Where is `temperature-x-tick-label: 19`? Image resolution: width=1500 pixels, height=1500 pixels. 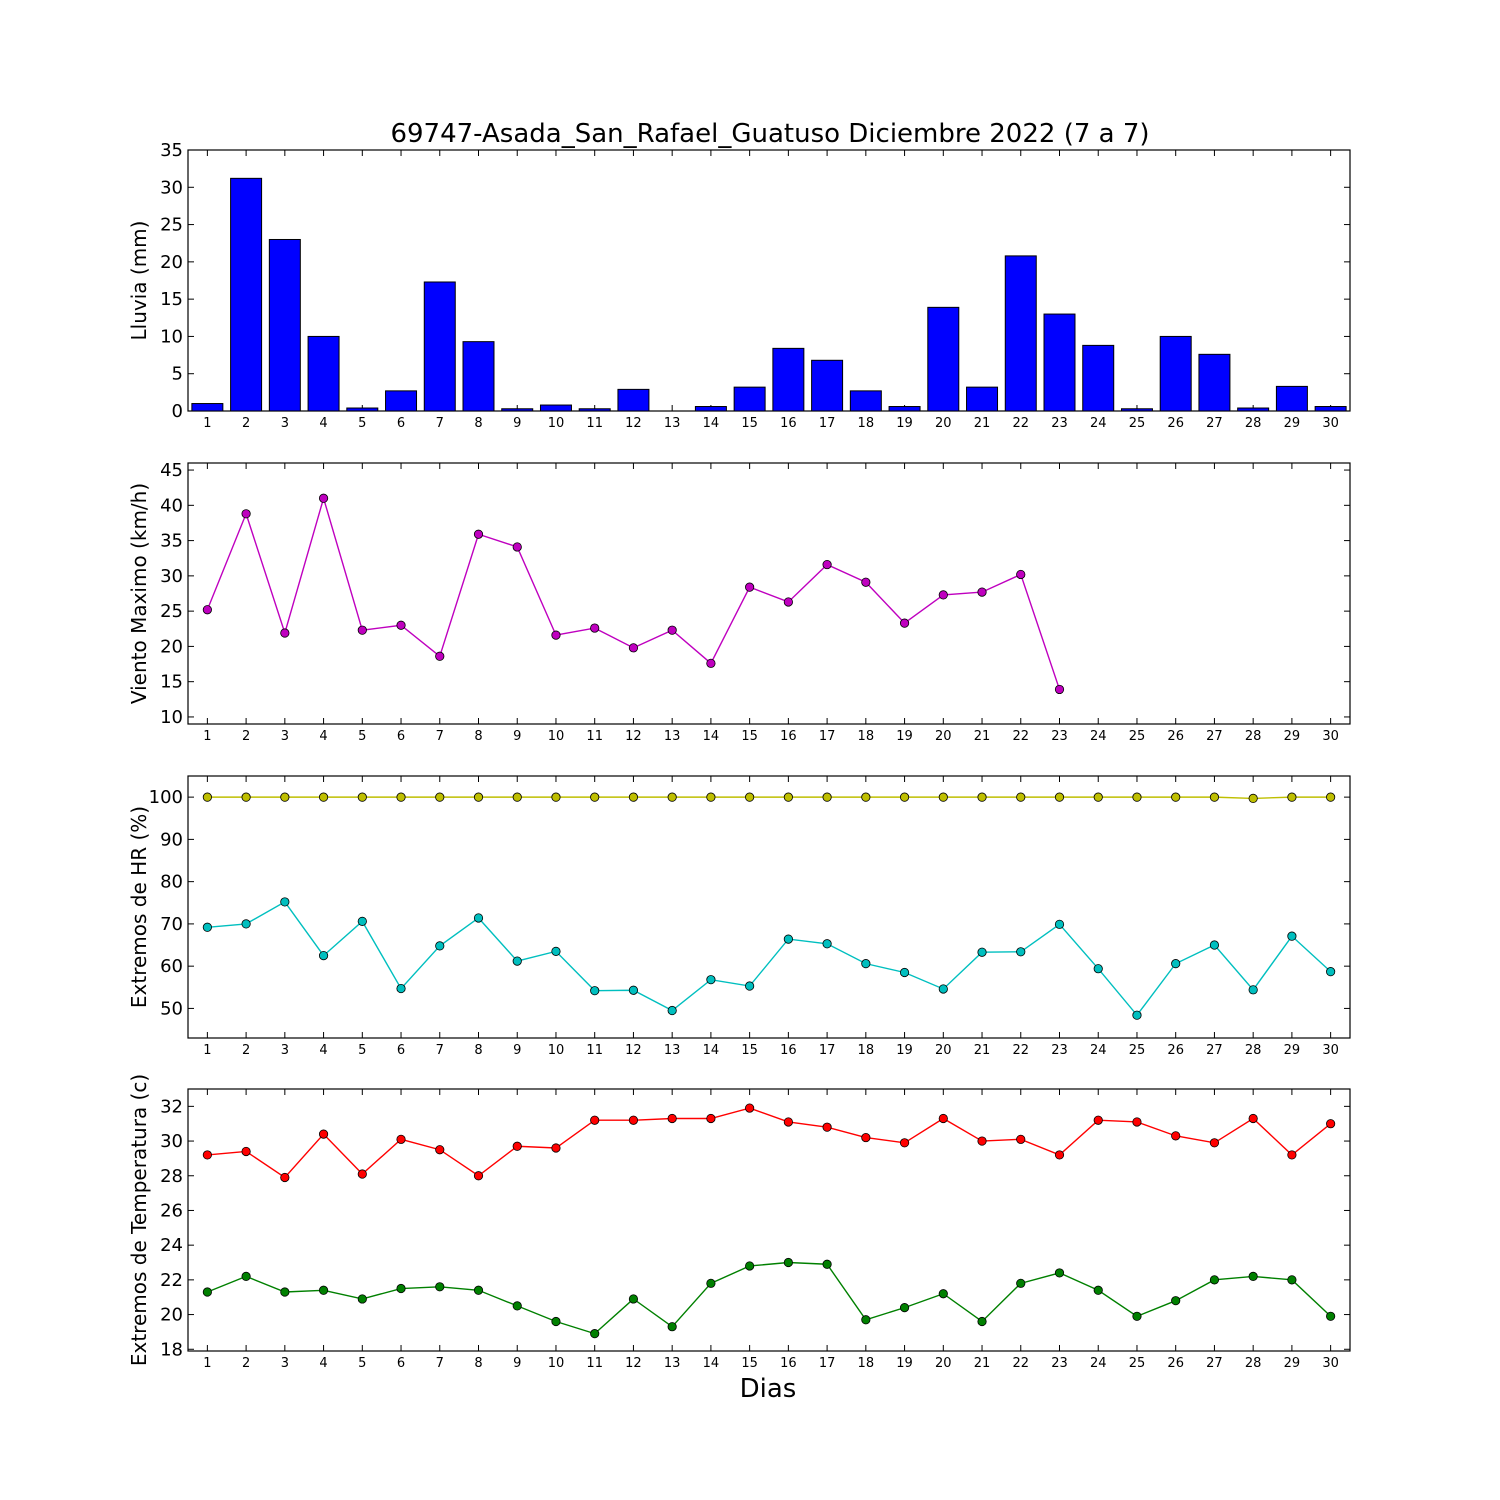 temperature-x-tick-label: 19 is located at coordinates (904, 1363).